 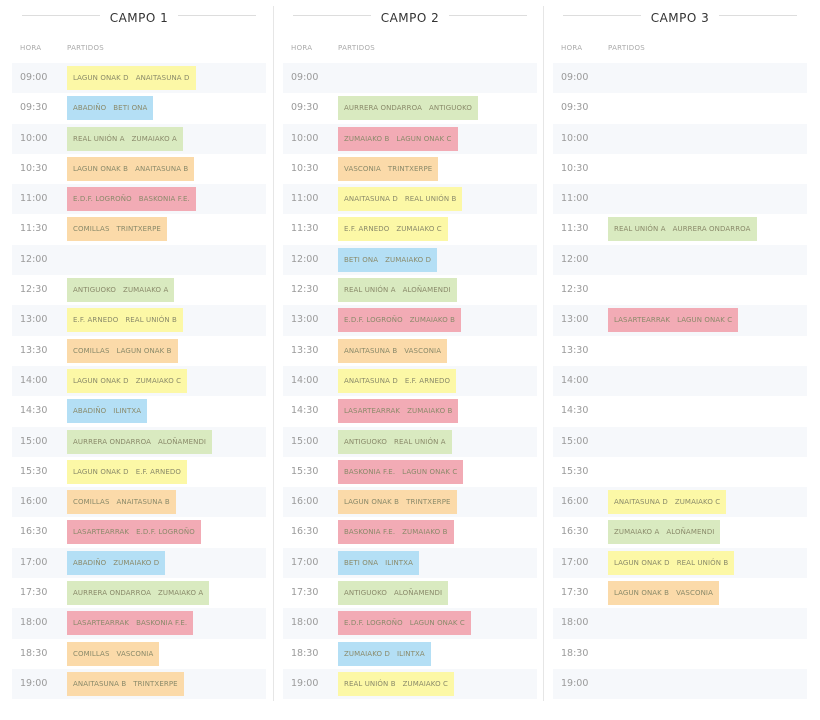 What do you see at coordinates (378, 562) in the screenshot?
I see `match-badge: BETI ONA ILINTXA` at bounding box center [378, 562].